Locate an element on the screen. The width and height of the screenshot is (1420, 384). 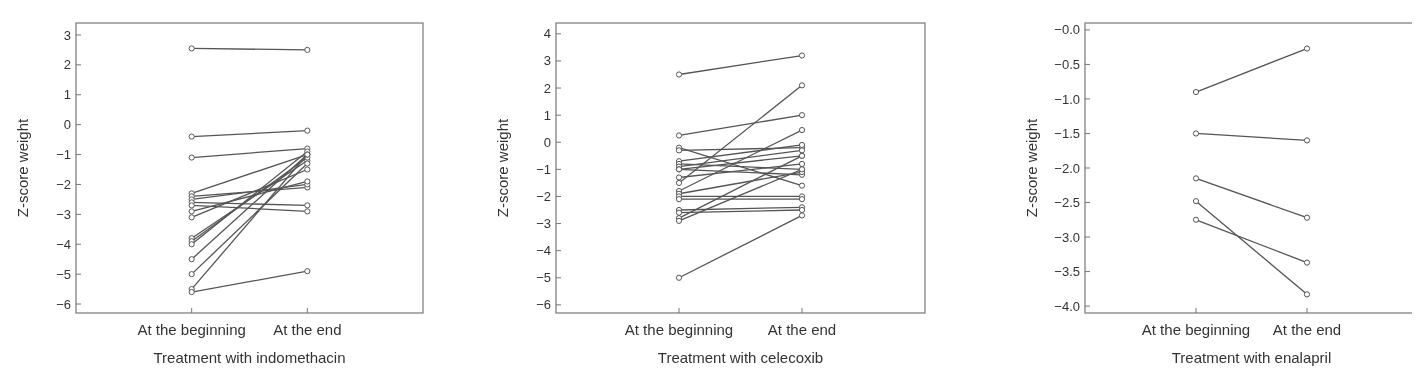
y-tick-label: 4 is located at coordinates (547, 34).